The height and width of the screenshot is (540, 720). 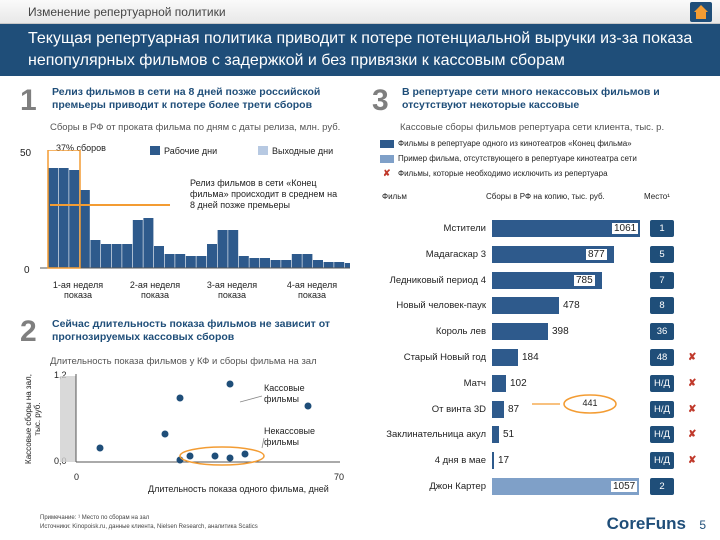 What do you see at coordinates (518, 383) in the screenshot?
I see `film-value: 102` at bounding box center [518, 383].